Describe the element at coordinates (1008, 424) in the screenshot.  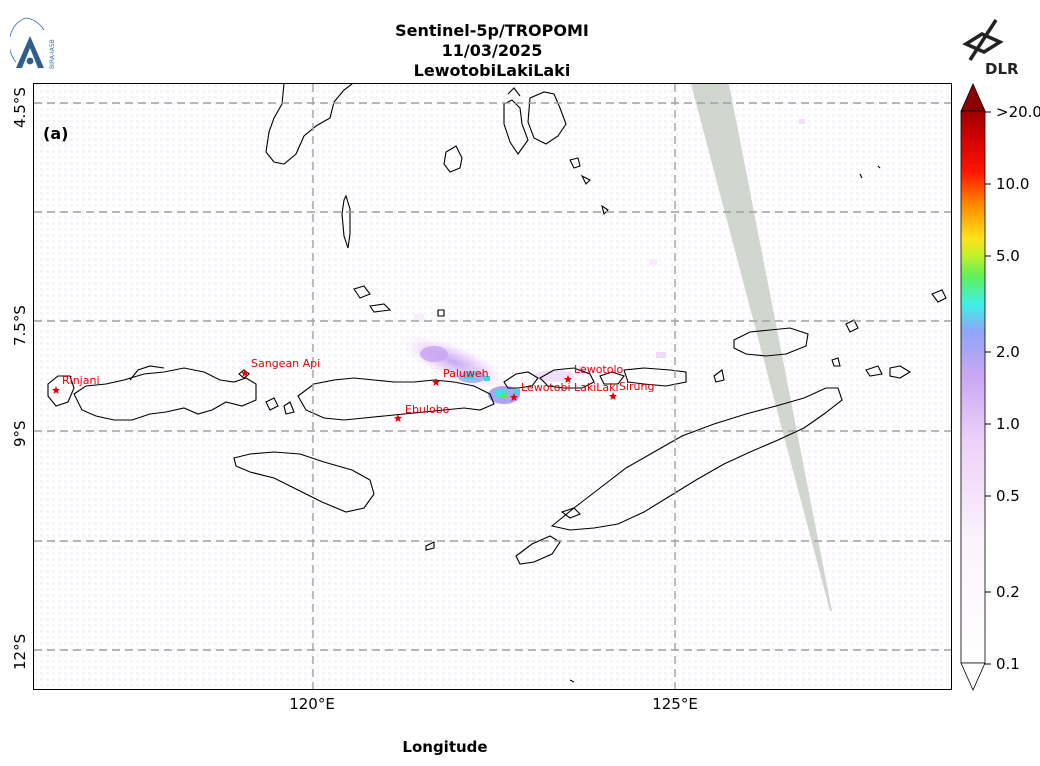
I see `colorbar-tick-label: 1.0` at that location.